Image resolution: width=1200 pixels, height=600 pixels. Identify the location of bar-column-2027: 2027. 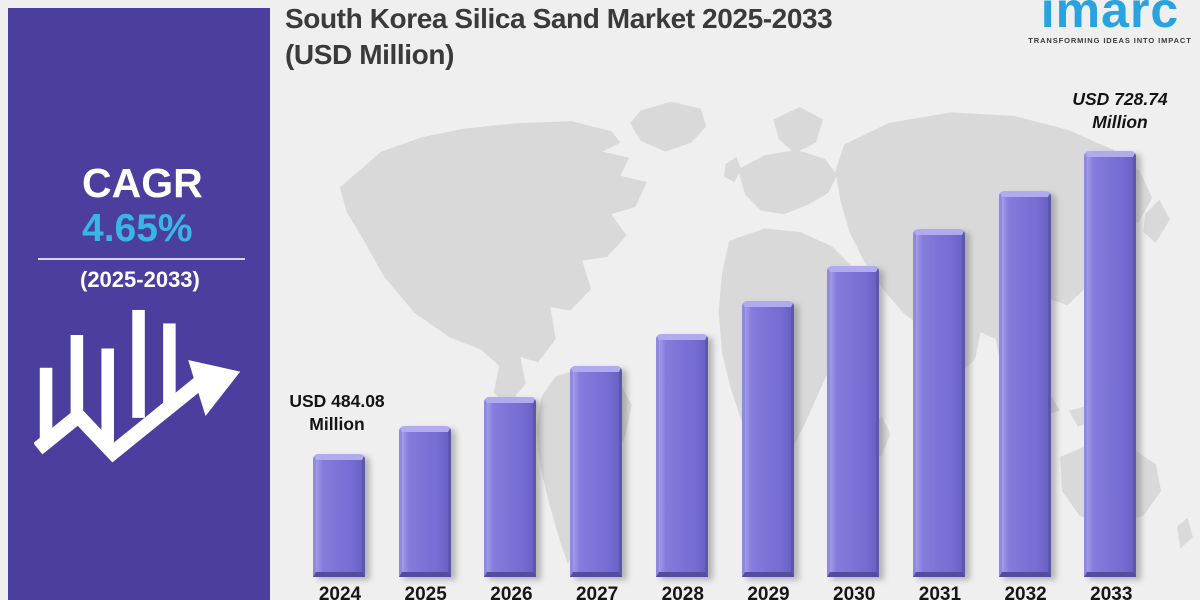
(597, 300).